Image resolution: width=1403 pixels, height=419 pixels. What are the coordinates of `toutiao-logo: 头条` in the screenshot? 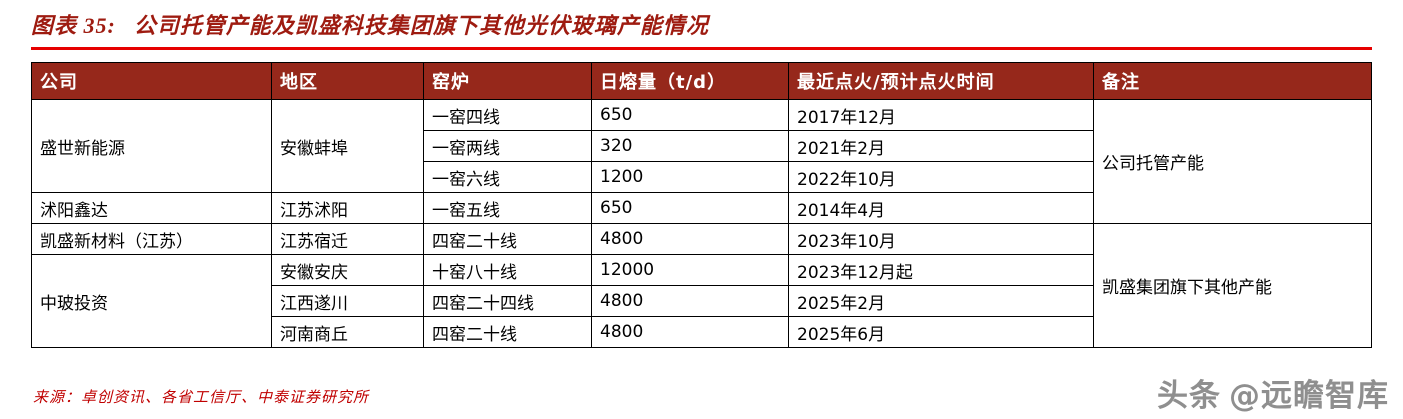 It's located at (1189, 396).